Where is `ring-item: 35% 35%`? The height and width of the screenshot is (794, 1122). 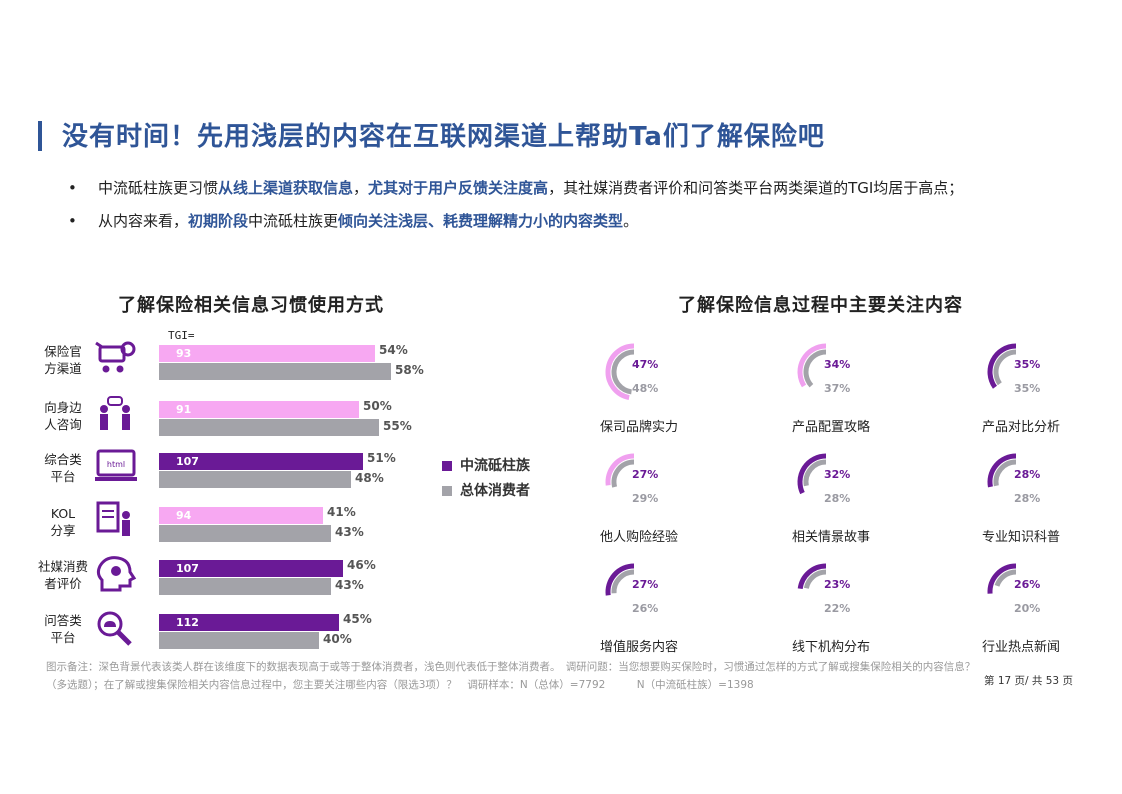 ring-item: 35% 35% is located at coordinates (1016, 372).